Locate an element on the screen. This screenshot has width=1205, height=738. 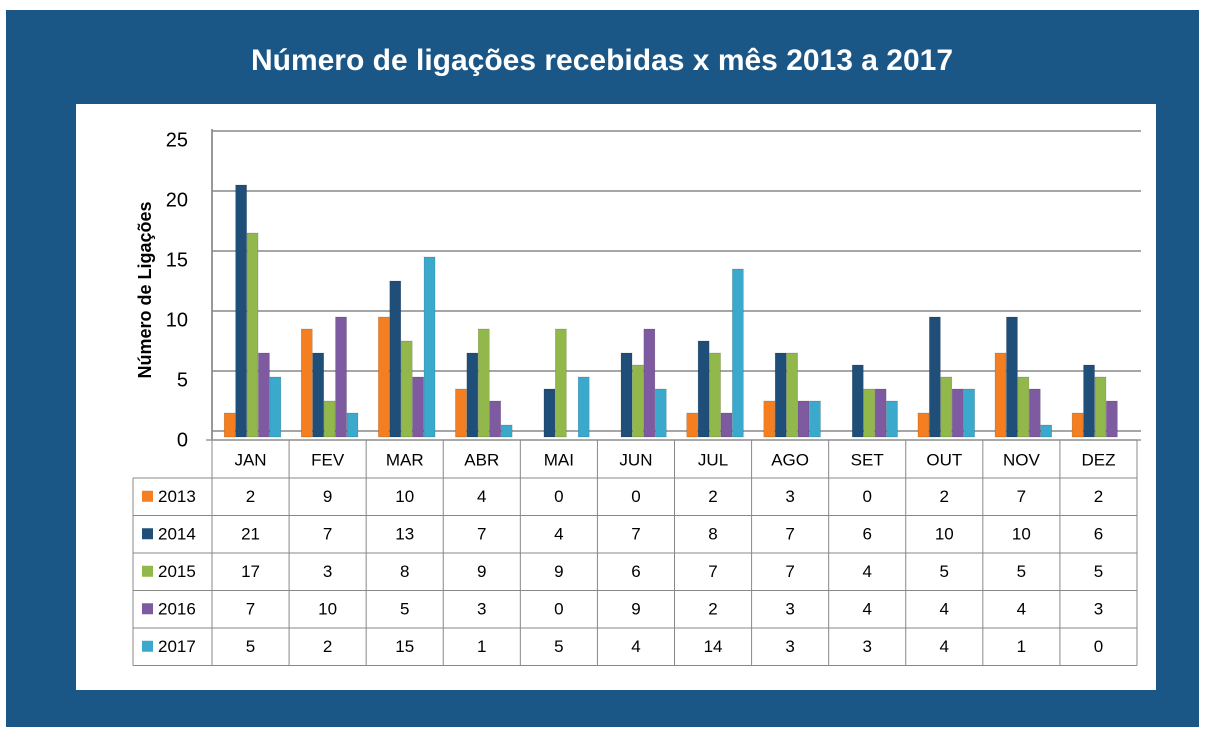
x-tick-label: ABR is located at coordinates (481, 459).